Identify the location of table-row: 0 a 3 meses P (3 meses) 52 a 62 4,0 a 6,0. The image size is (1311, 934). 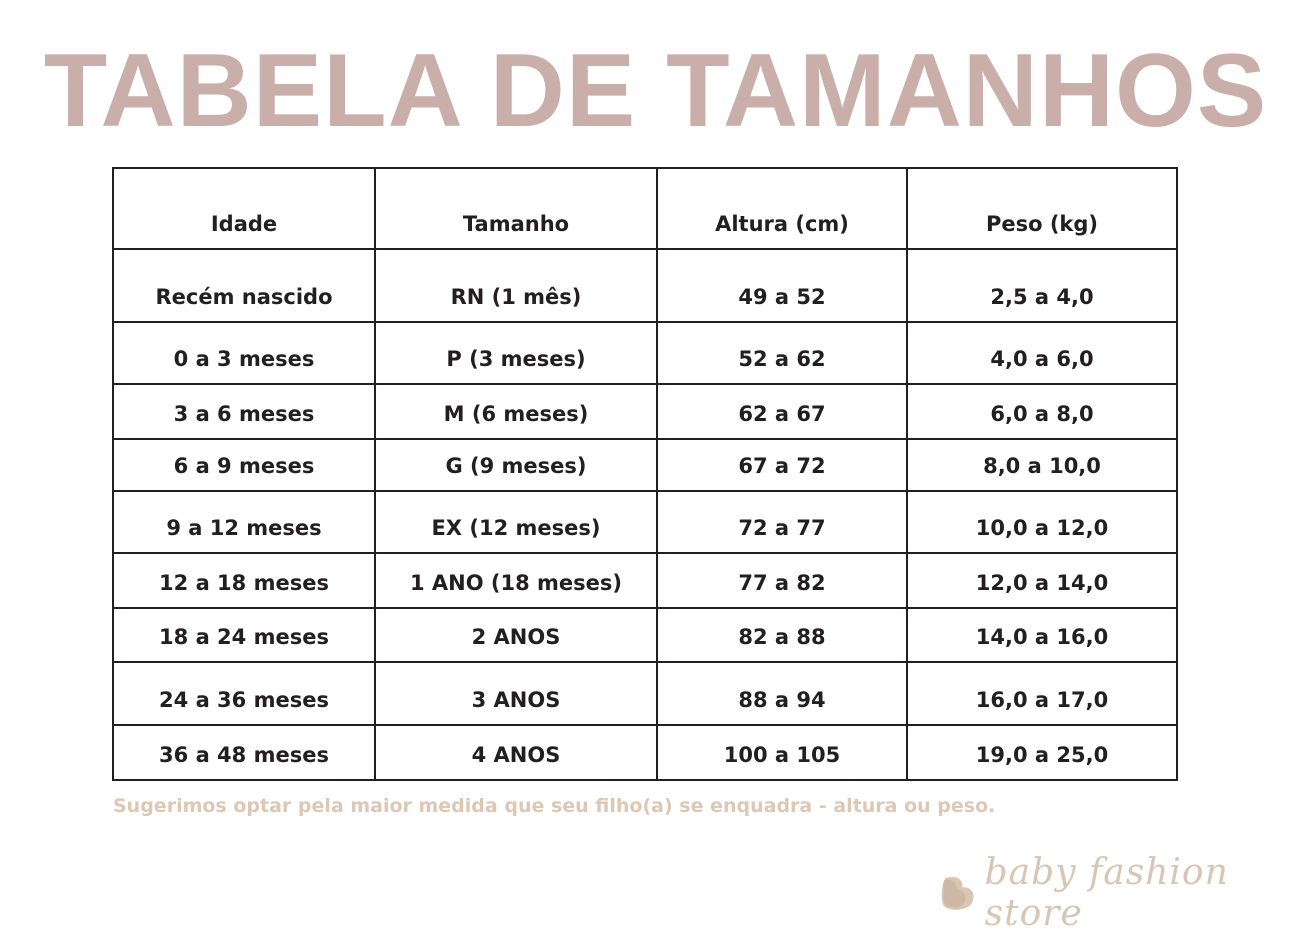
(645, 353).